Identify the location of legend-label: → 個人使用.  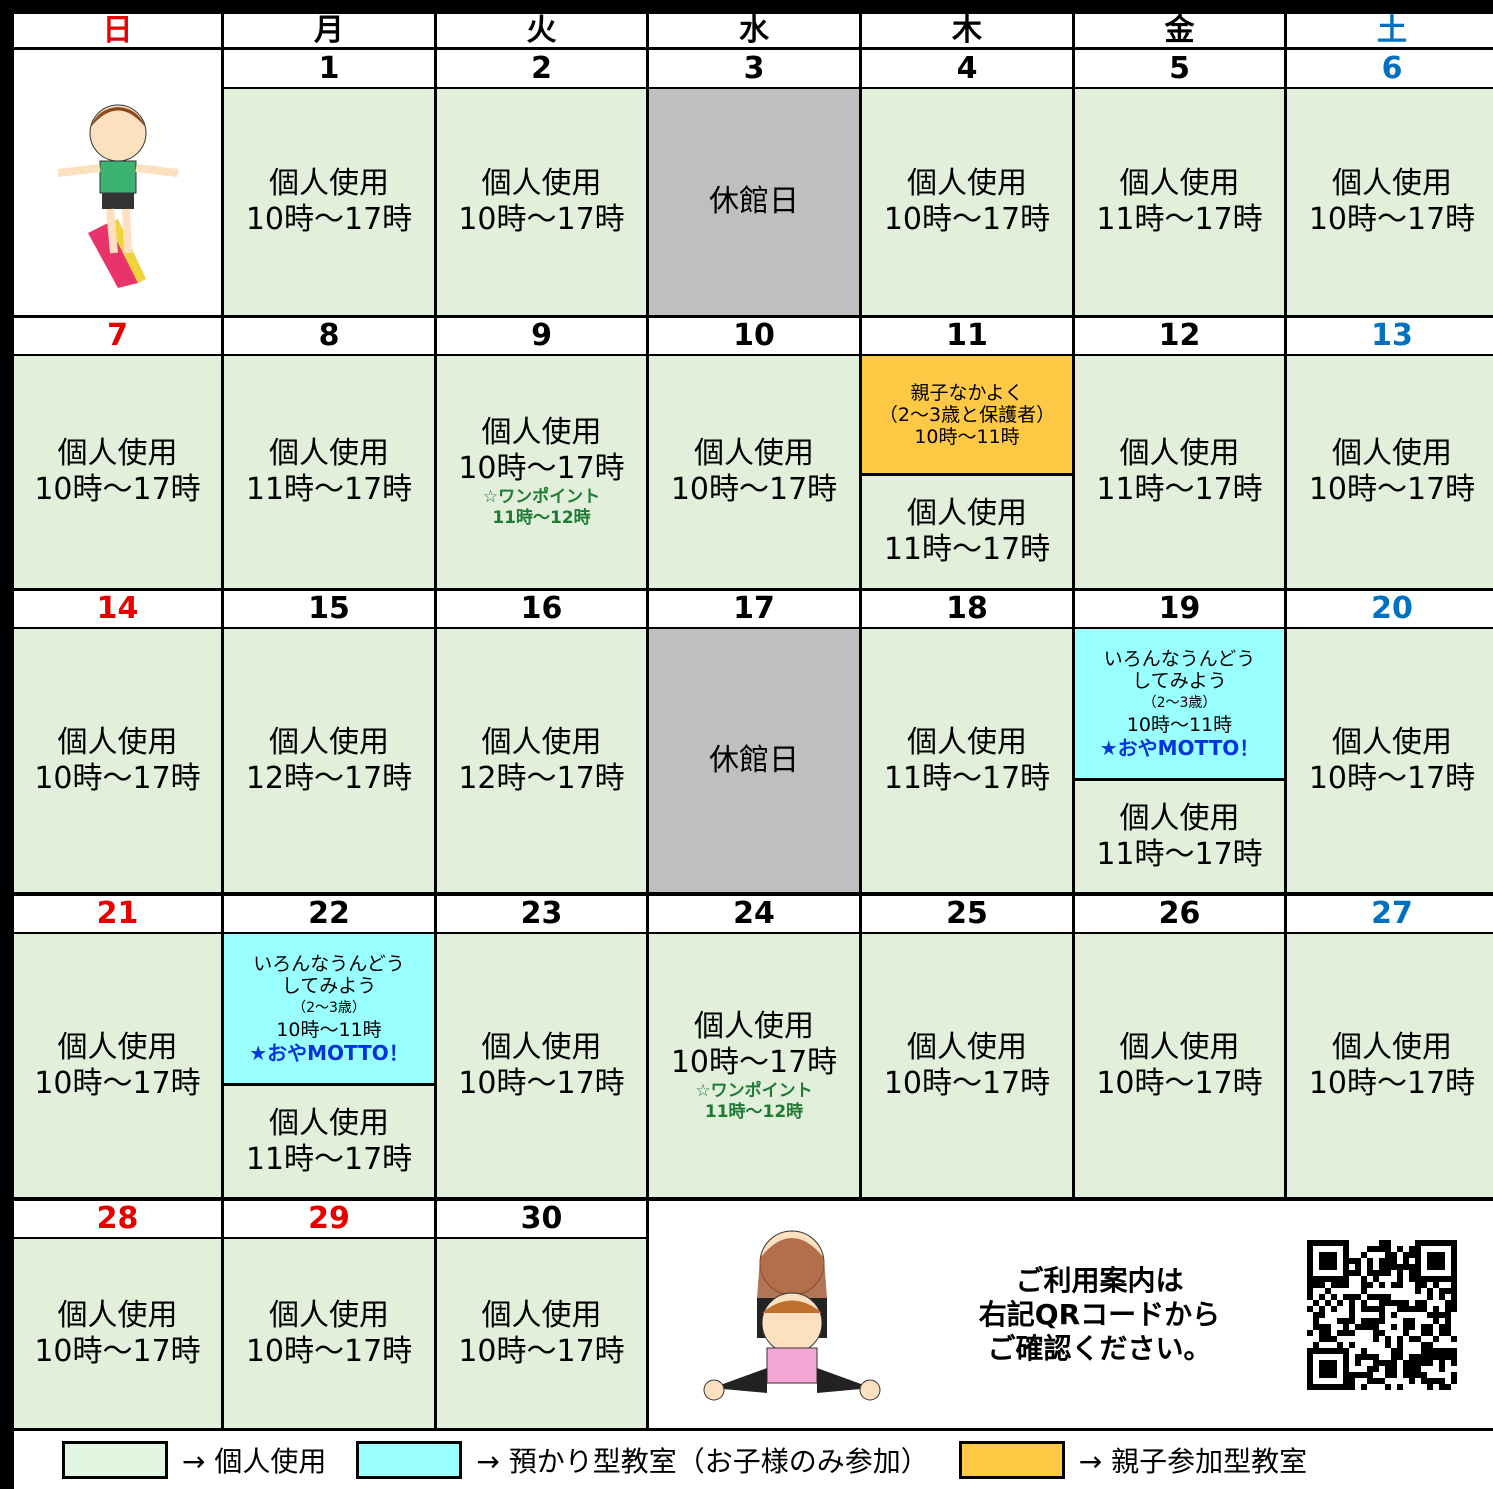
(254, 1461).